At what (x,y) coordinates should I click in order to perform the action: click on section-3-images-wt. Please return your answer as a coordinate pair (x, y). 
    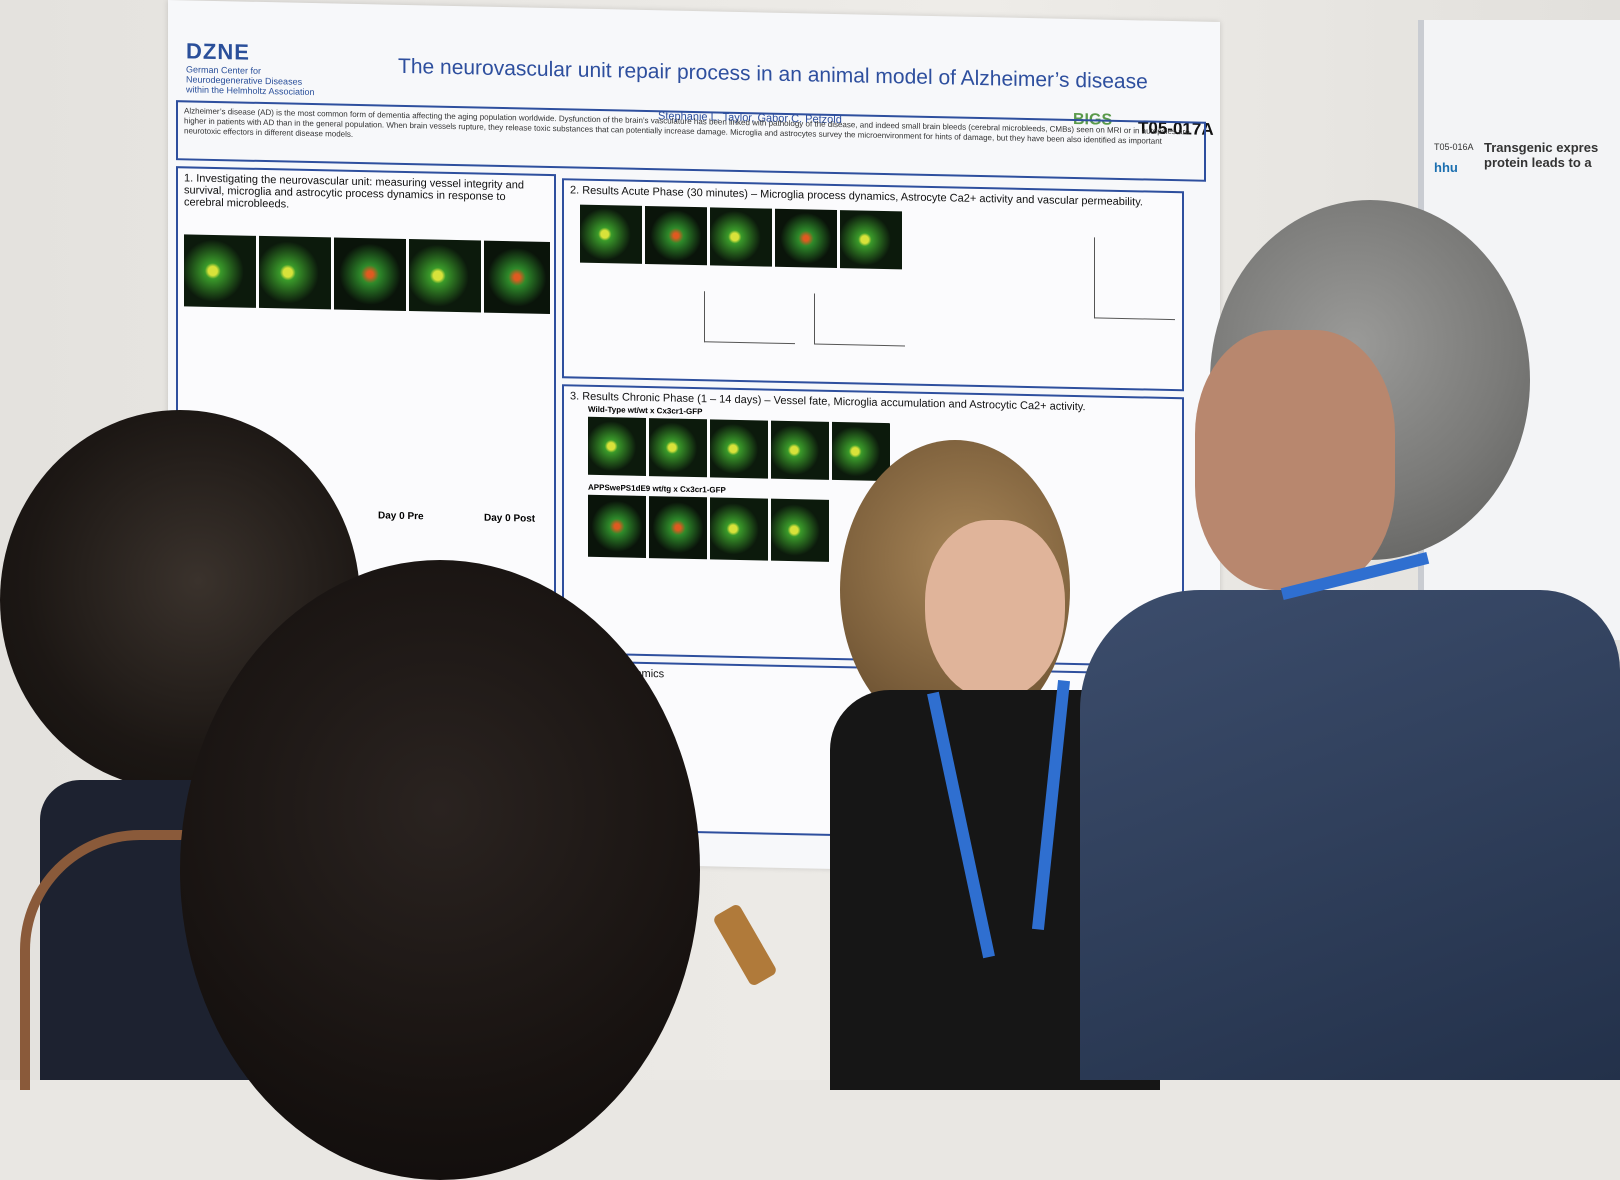
    Looking at the image, I should click on (739, 449).